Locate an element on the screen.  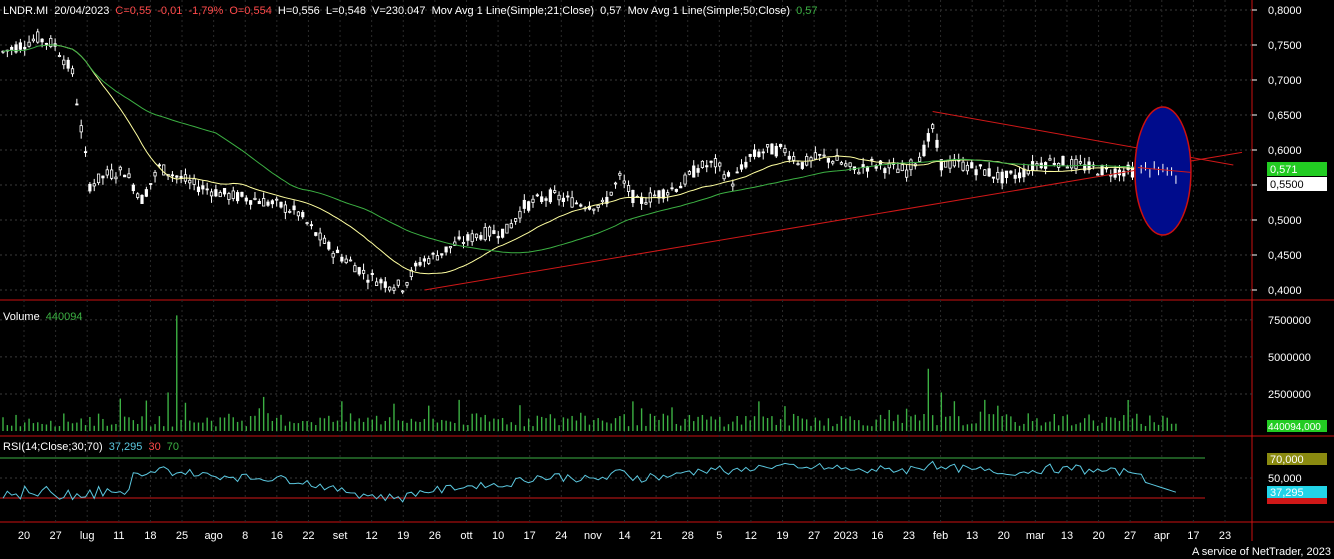
rsi-line is located at coordinates (589, 481).